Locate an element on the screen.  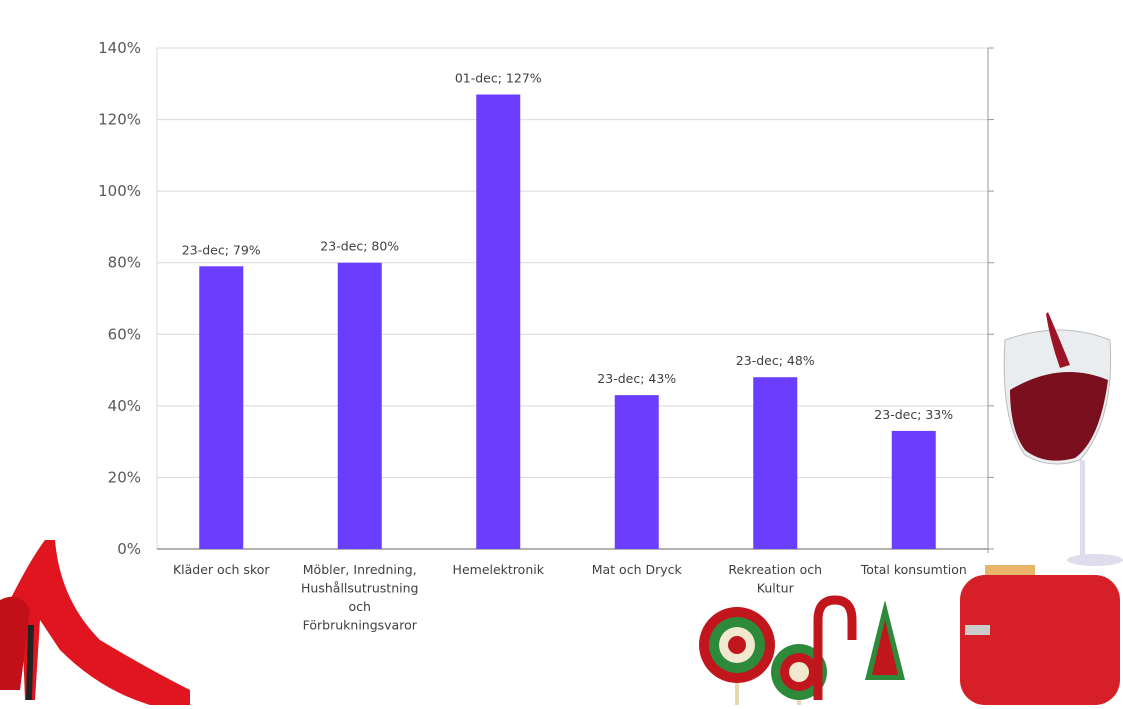
y-tick-label: 120% is located at coordinates (119, 120).